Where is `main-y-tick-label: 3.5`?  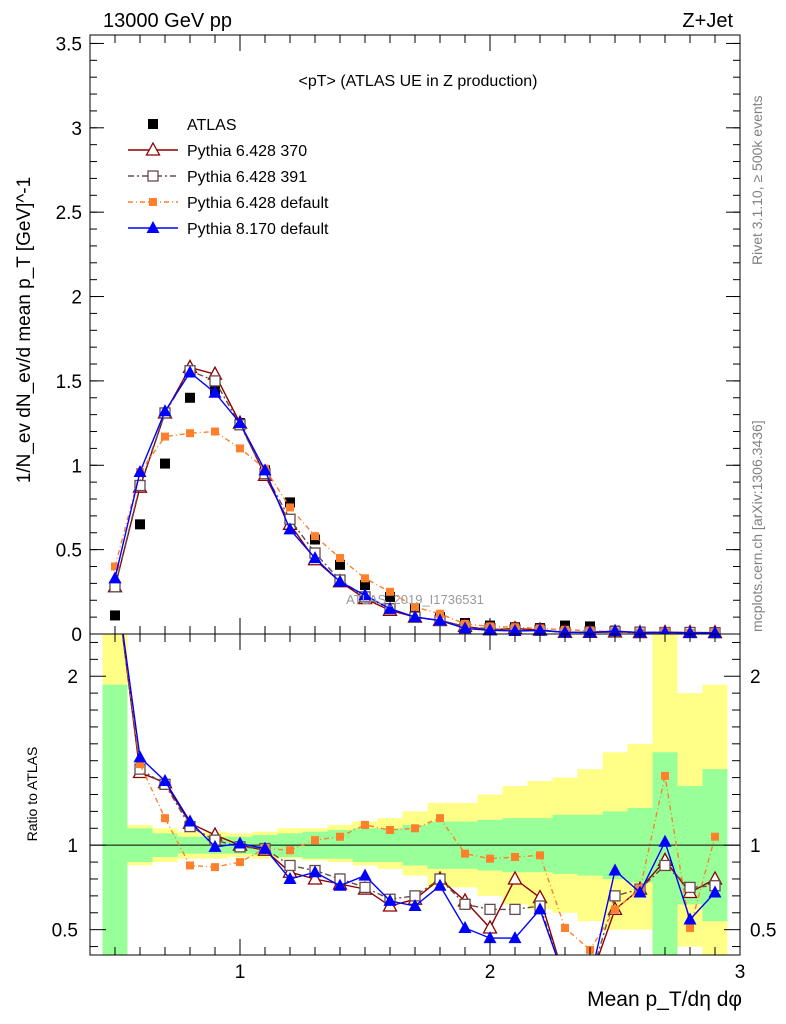 main-y-tick-label: 3.5 is located at coordinates (69, 44).